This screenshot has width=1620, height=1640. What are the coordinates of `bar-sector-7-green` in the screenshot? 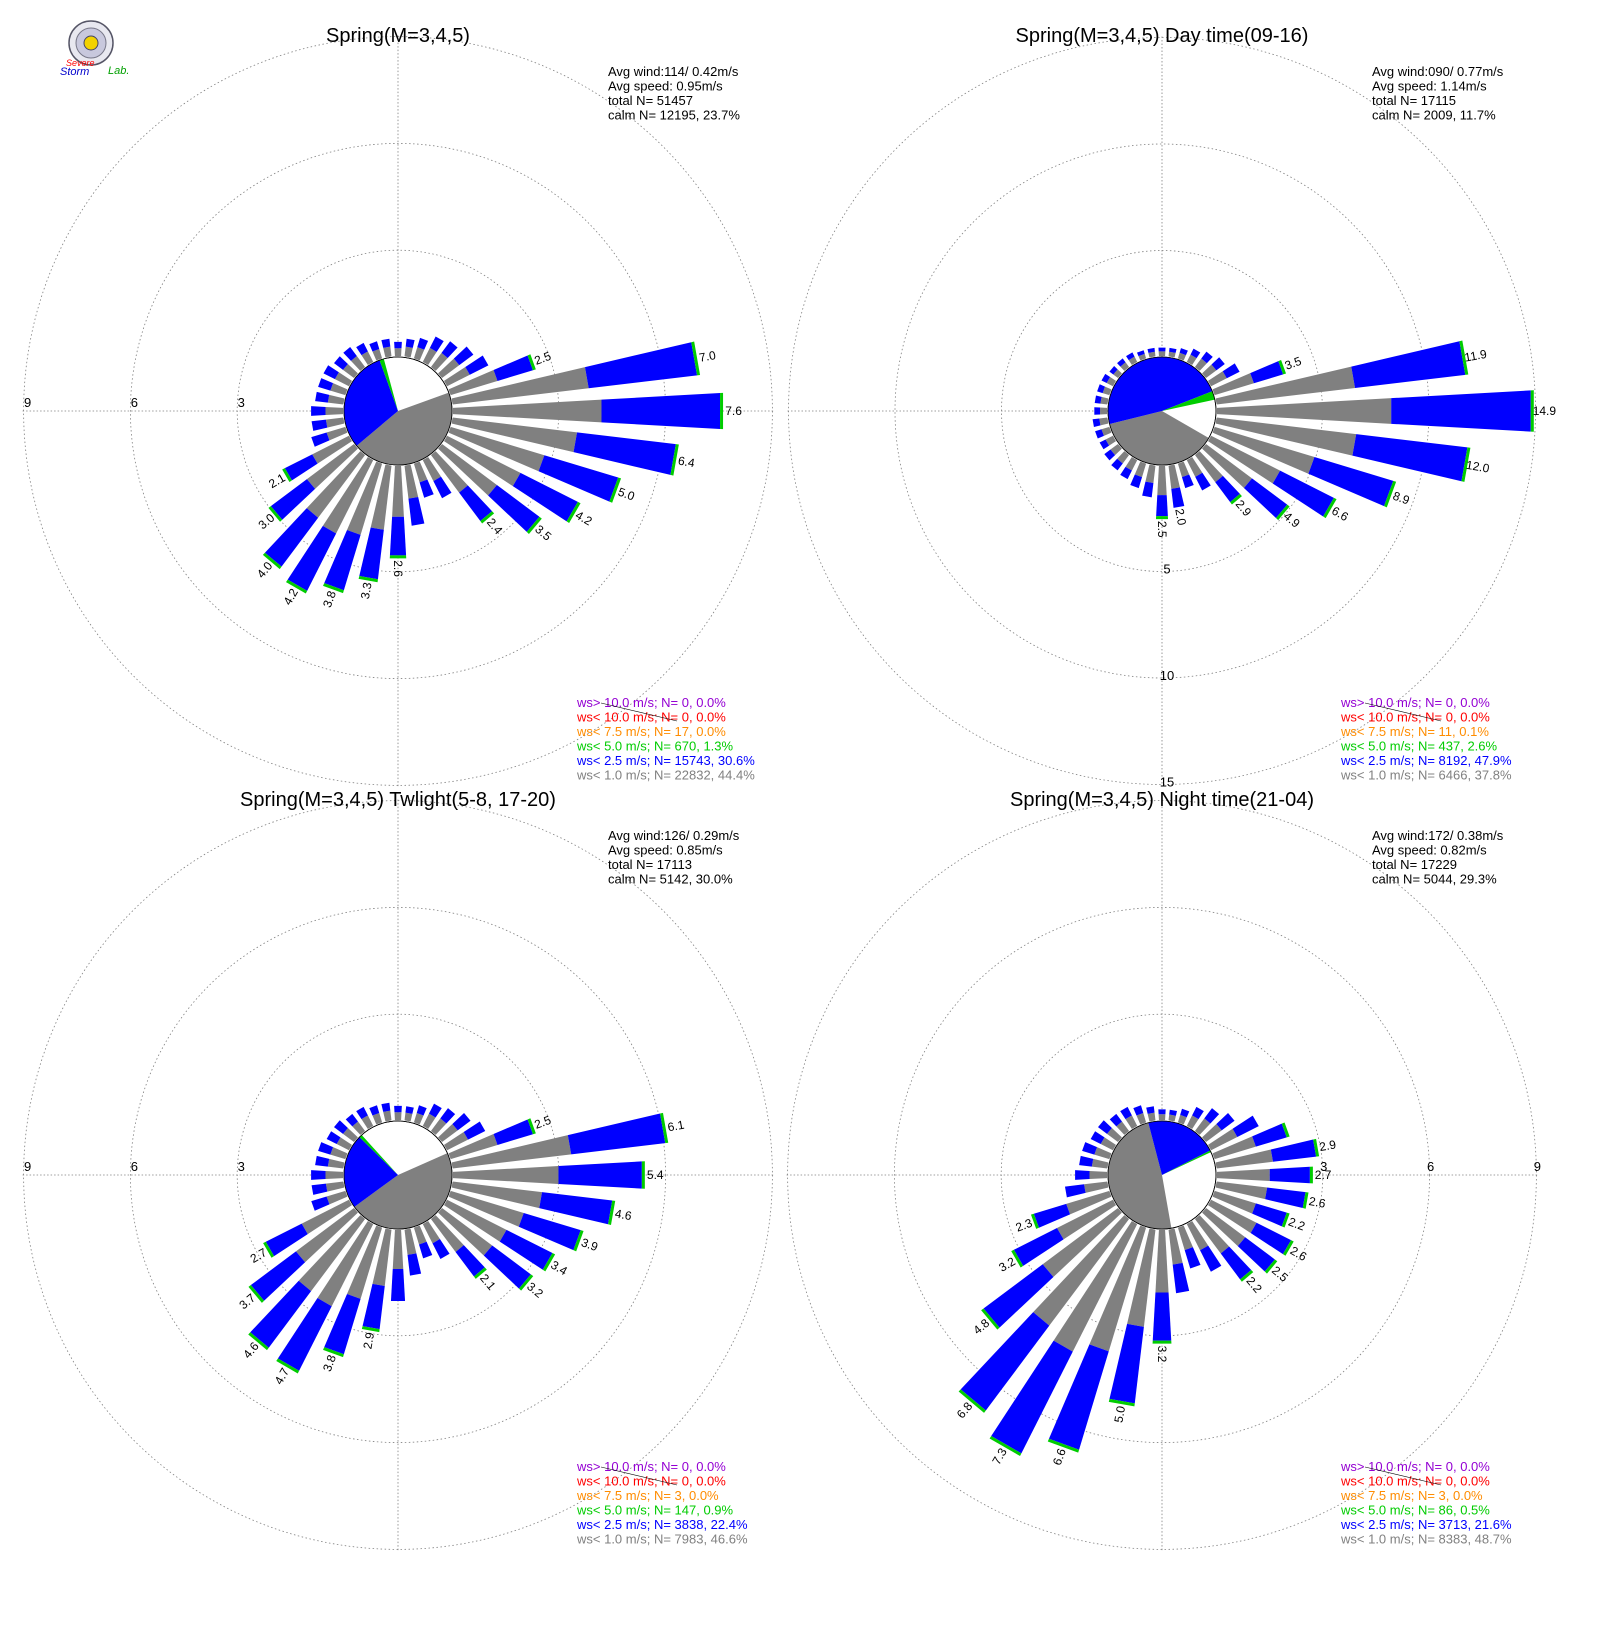 It's located at (531, 1126).